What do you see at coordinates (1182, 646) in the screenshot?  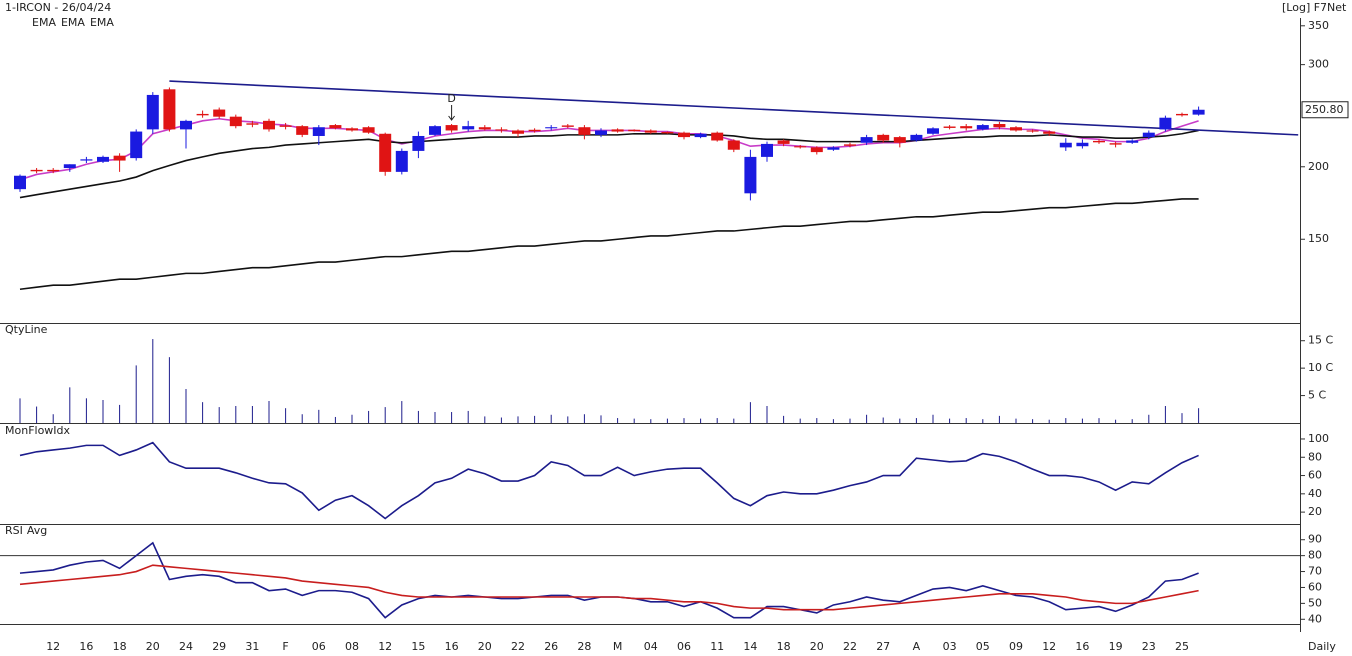 I see `x-tick-label: 25` at bounding box center [1182, 646].